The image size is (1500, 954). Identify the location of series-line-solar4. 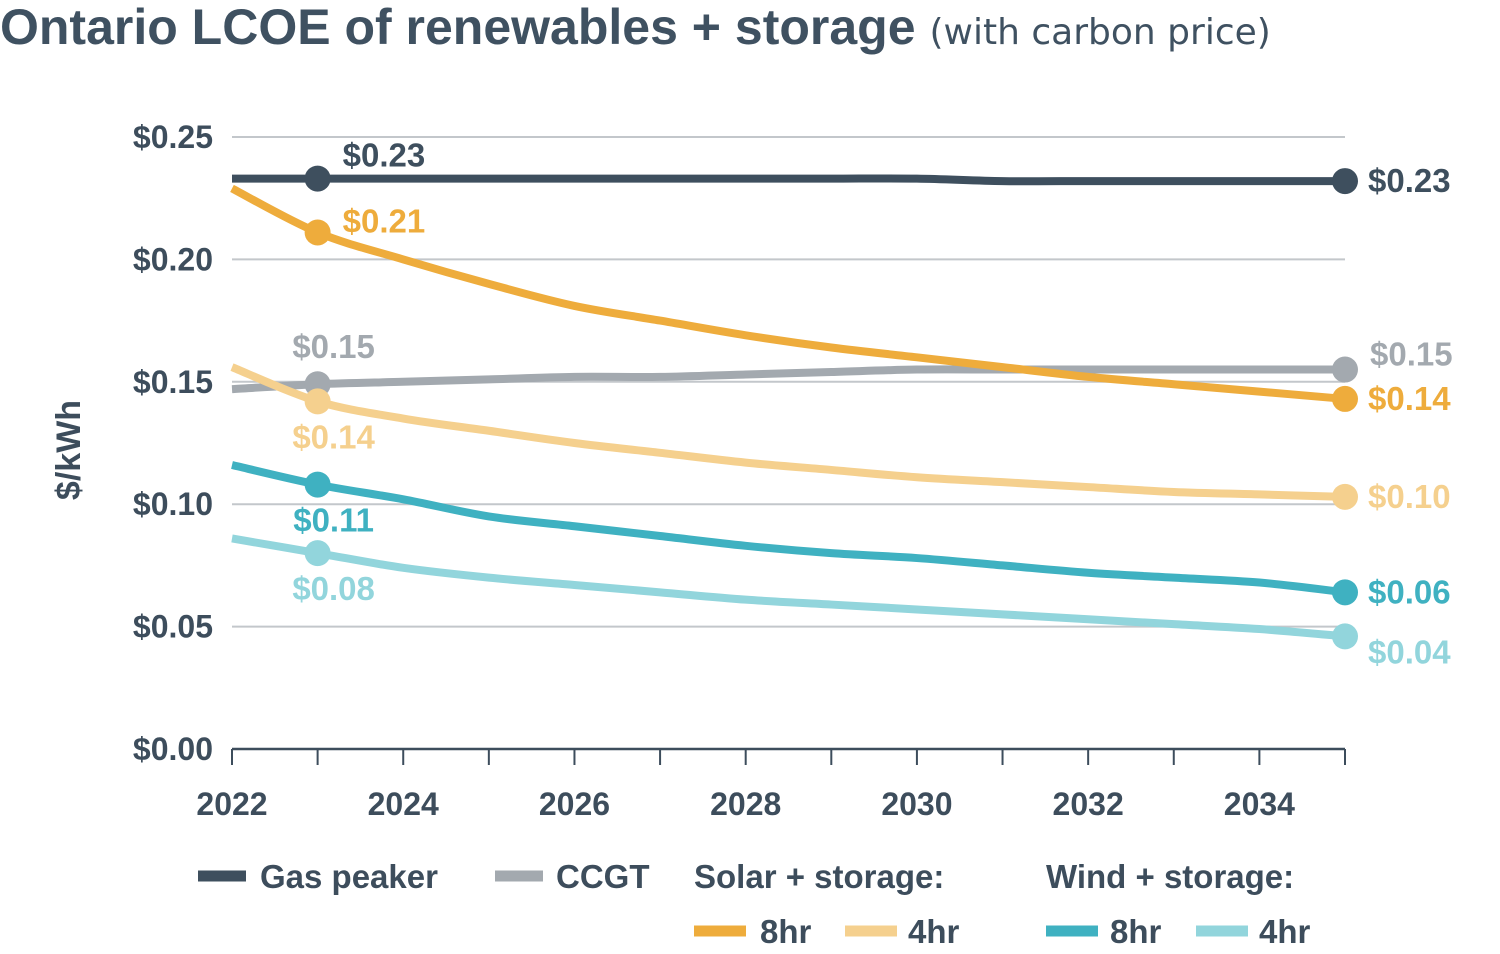
(788, 432).